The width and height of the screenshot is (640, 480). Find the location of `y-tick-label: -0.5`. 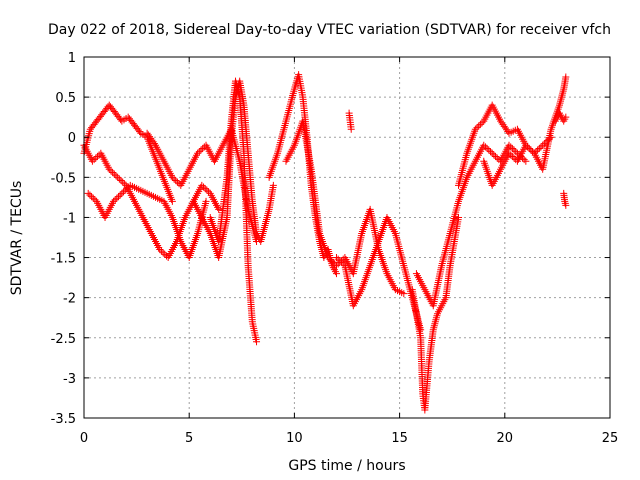

y-tick-label: -0.5 is located at coordinates (63, 178).